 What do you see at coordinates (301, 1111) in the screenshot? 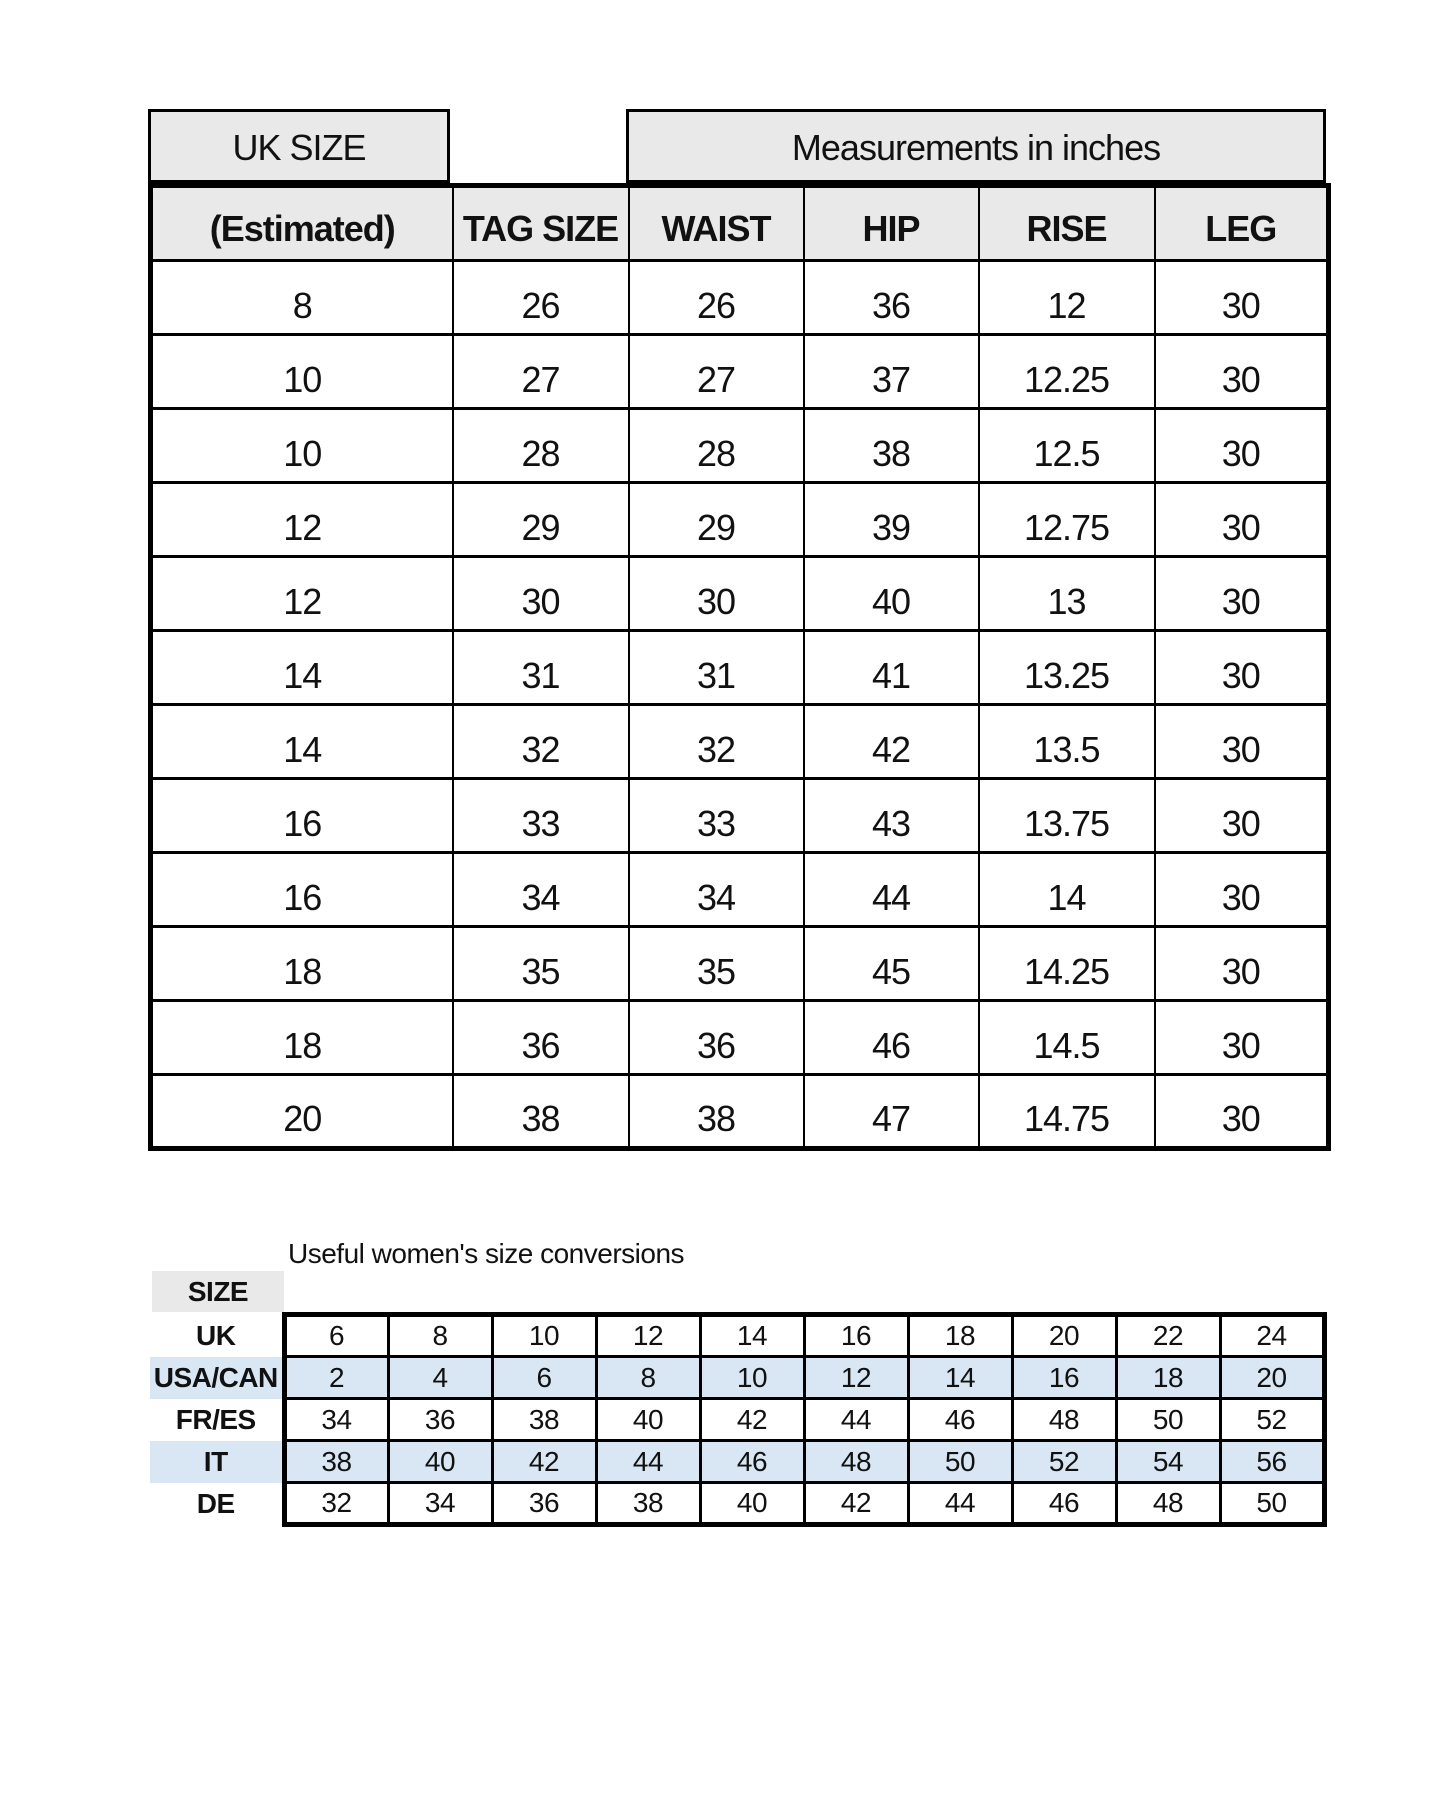
I see `main-table-cell: 20` at bounding box center [301, 1111].